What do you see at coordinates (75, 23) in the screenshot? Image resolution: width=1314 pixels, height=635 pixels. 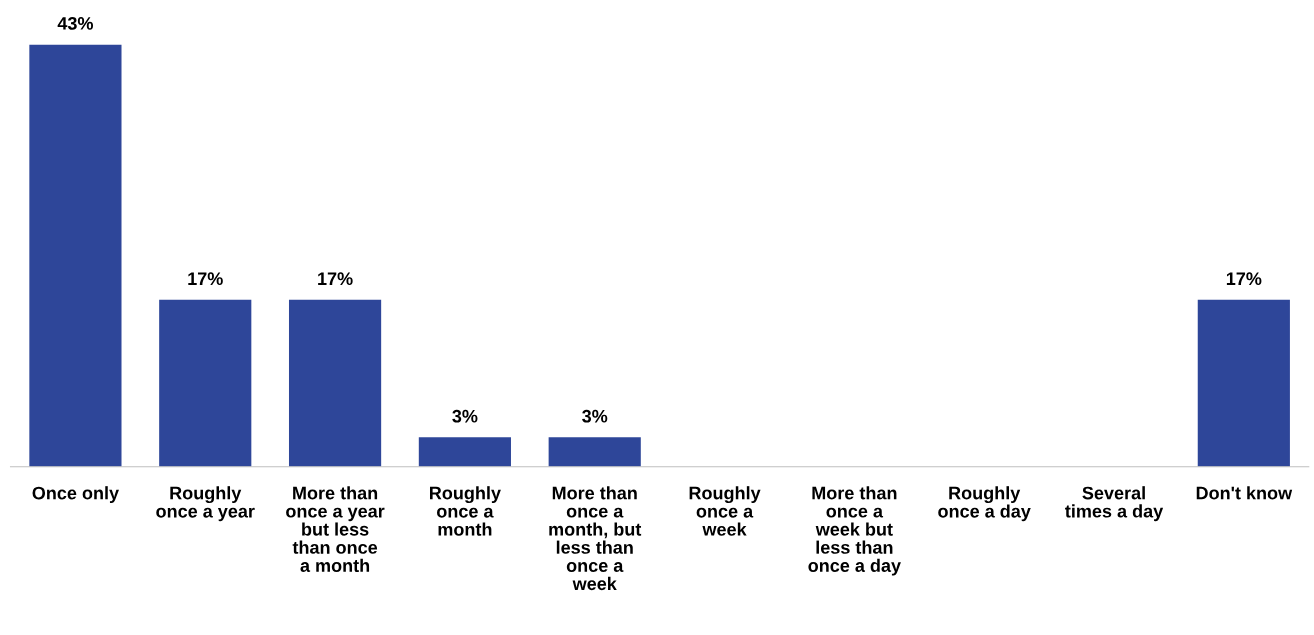 I see `data-label: 43%` at bounding box center [75, 23].